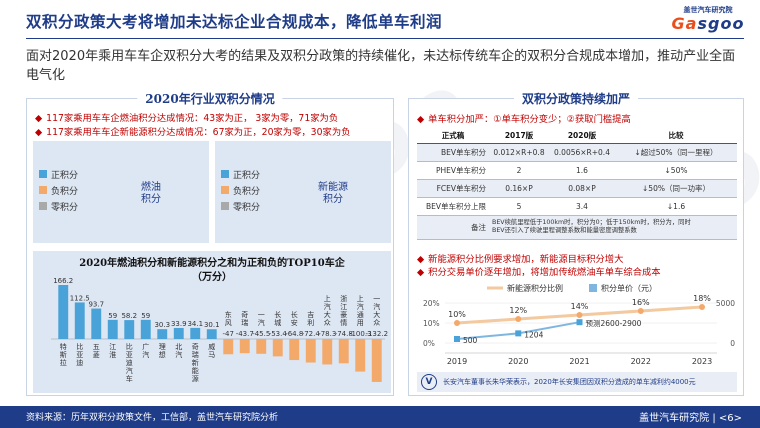 The height and width of the screenshot is (428, 760). Describe the element at coordinates (63, 354) in the screenshot. I see `bar-category-label: 特斯拉` at that location.